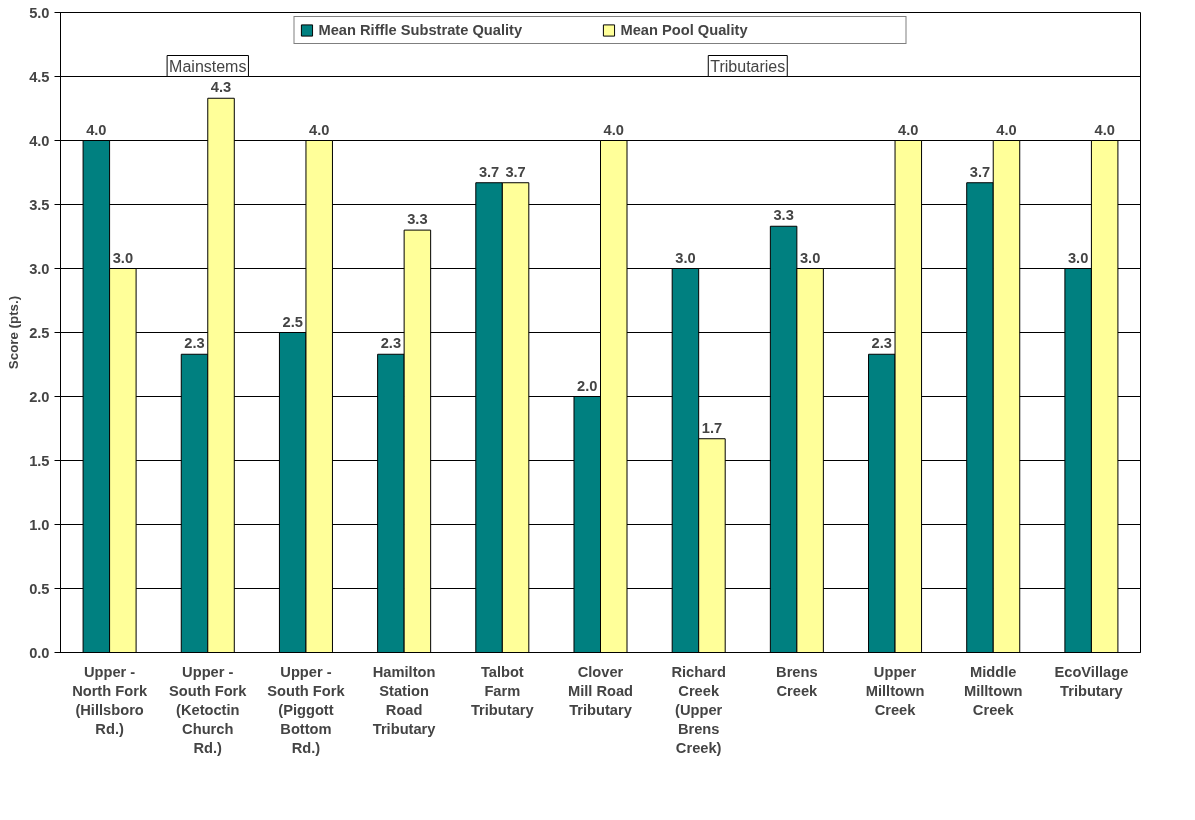  Describe the element at coordinates (797, 681) in the screenshot. I see `x-tick-label: Brens Creek` at that location.